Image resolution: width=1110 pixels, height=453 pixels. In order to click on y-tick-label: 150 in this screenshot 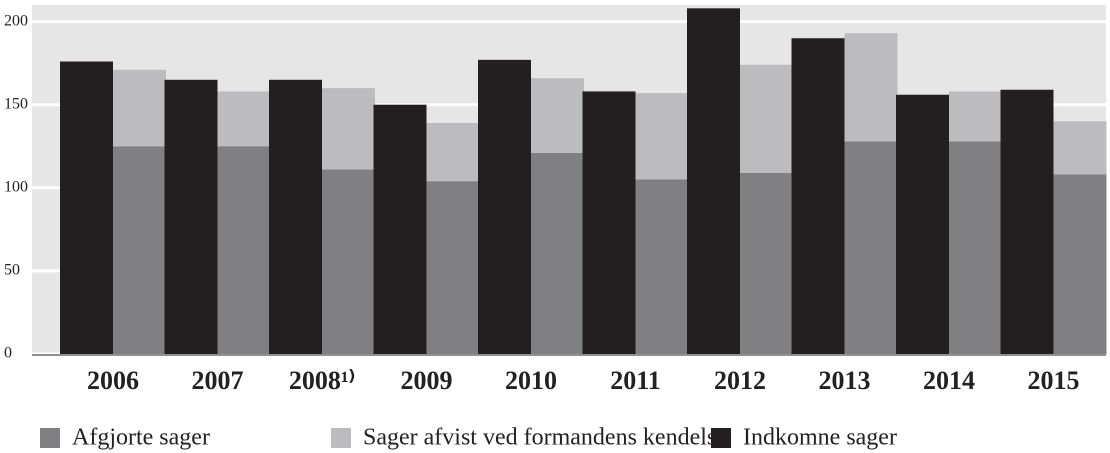, I will do `click(16, 103)`.